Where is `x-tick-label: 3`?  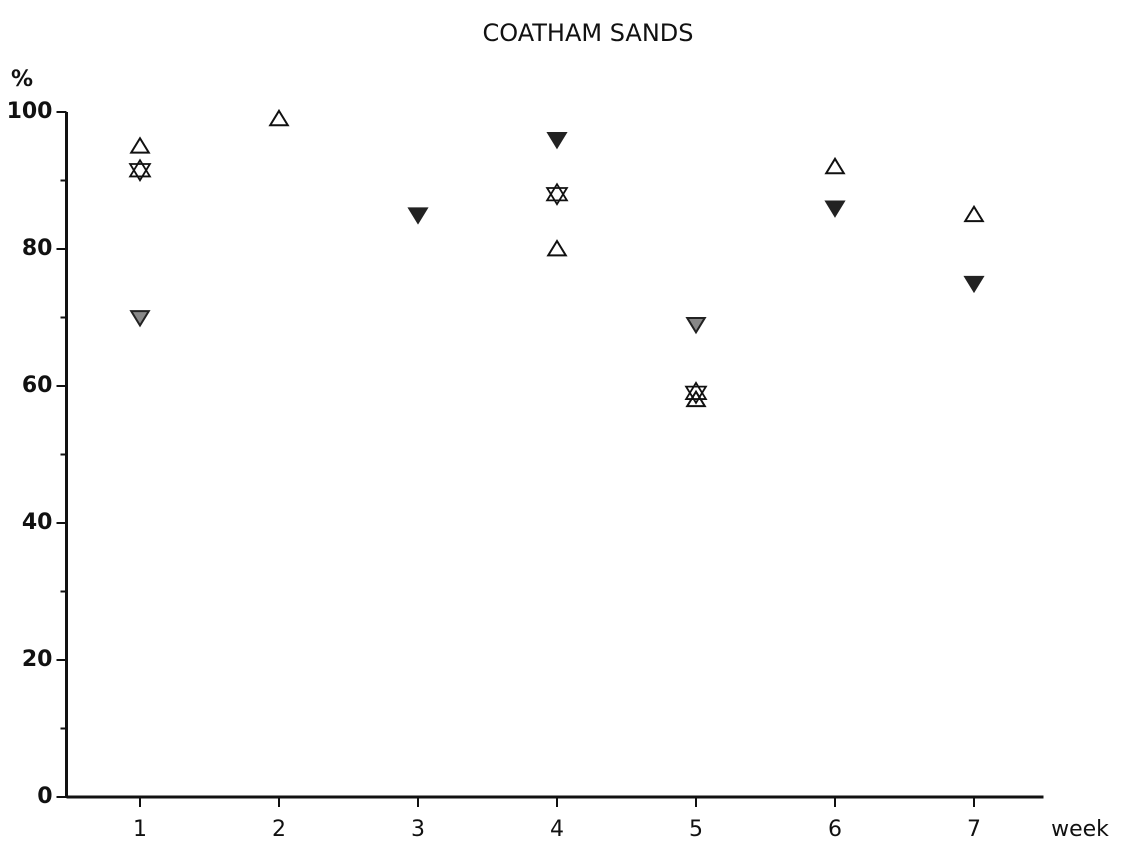
x-tick-label: 3 is located at coordinates (418, 829).